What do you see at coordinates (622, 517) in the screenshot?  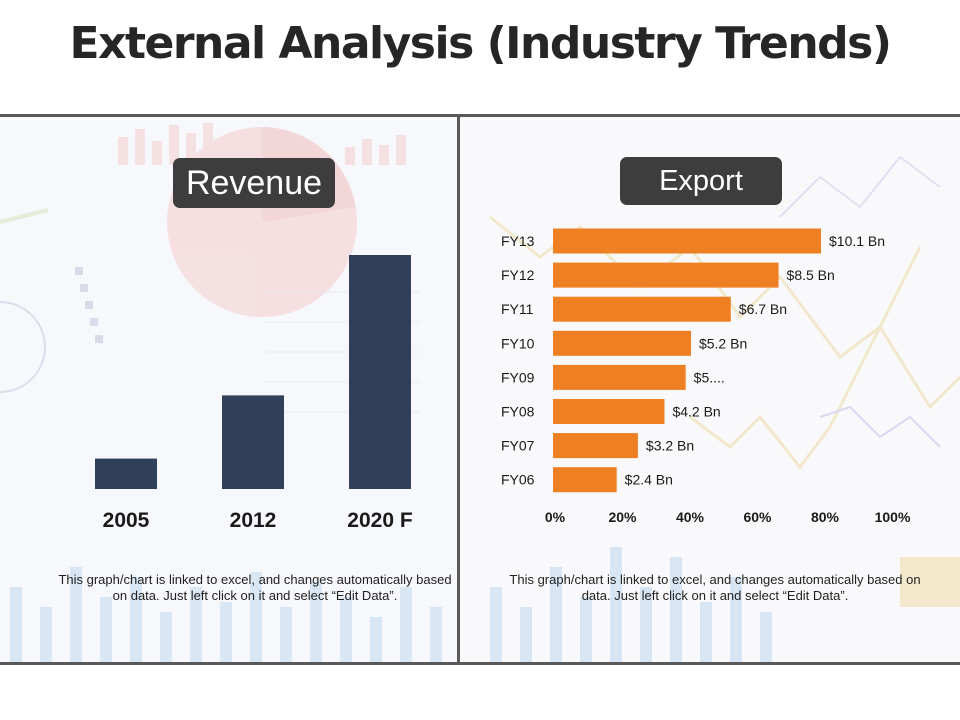 I see `export-x-tick-label: 20%` at bounding box center [622, 517].